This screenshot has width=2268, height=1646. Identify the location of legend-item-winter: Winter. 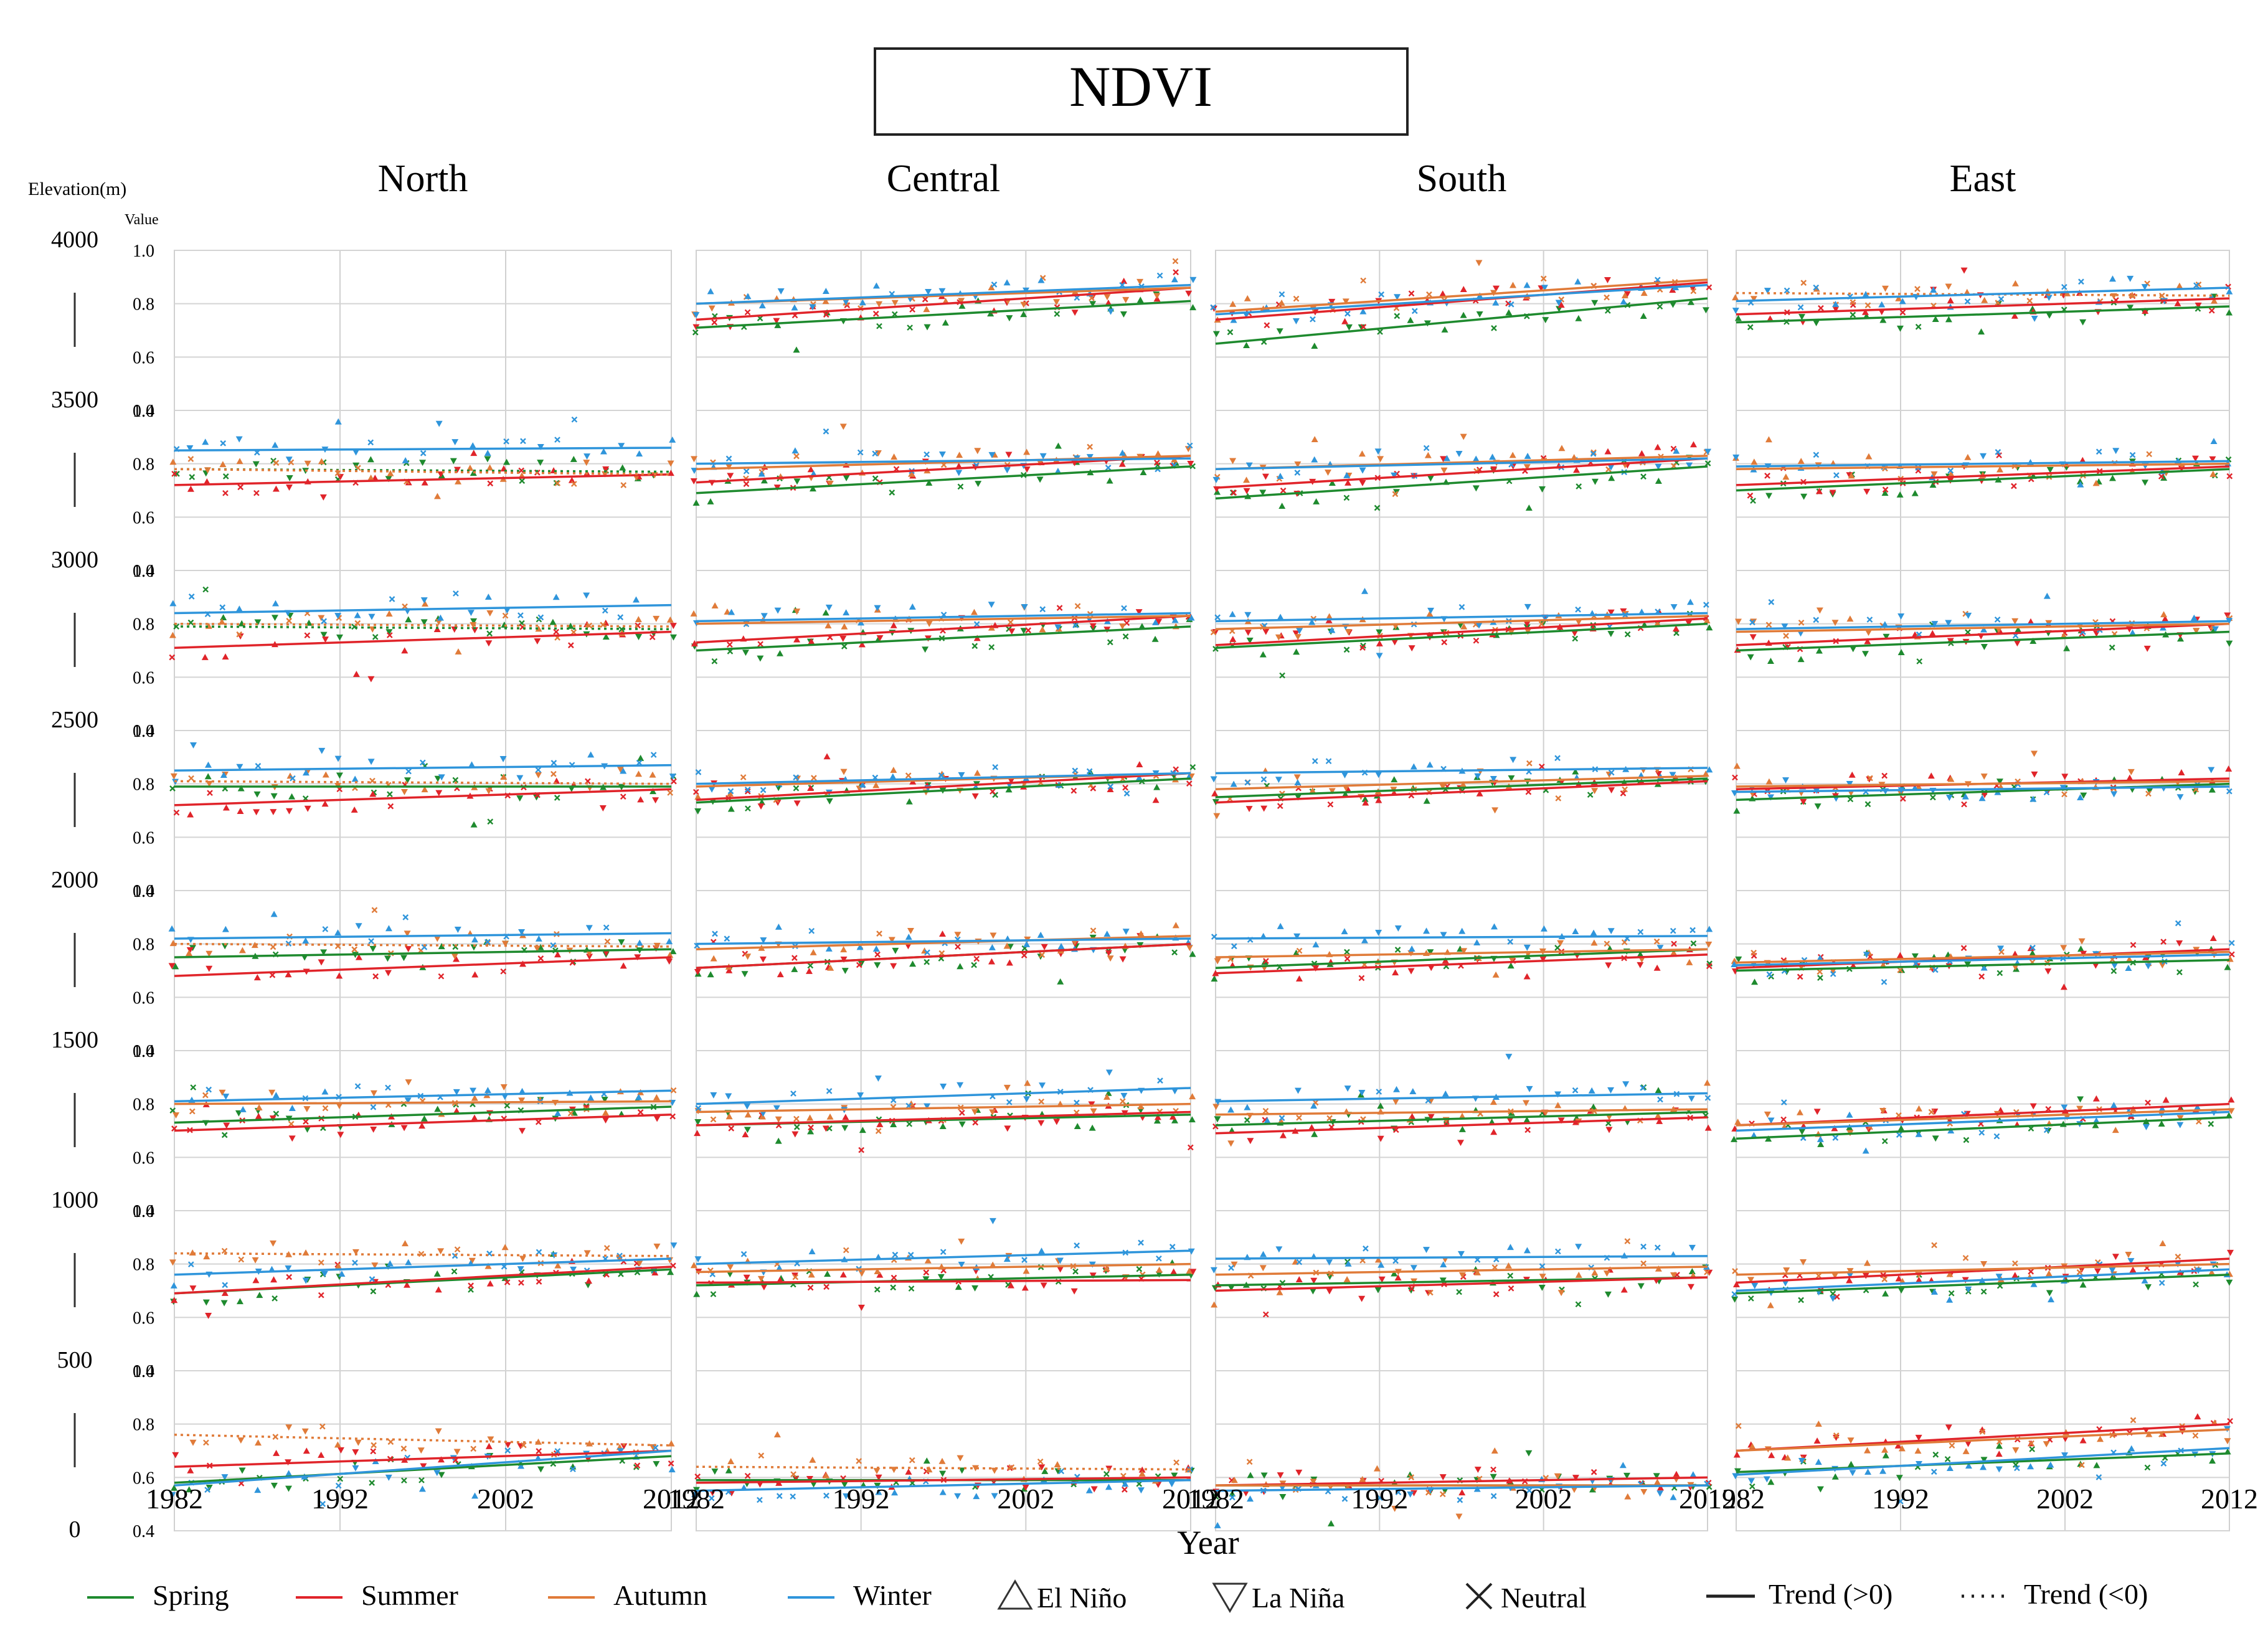
(860, 1595).